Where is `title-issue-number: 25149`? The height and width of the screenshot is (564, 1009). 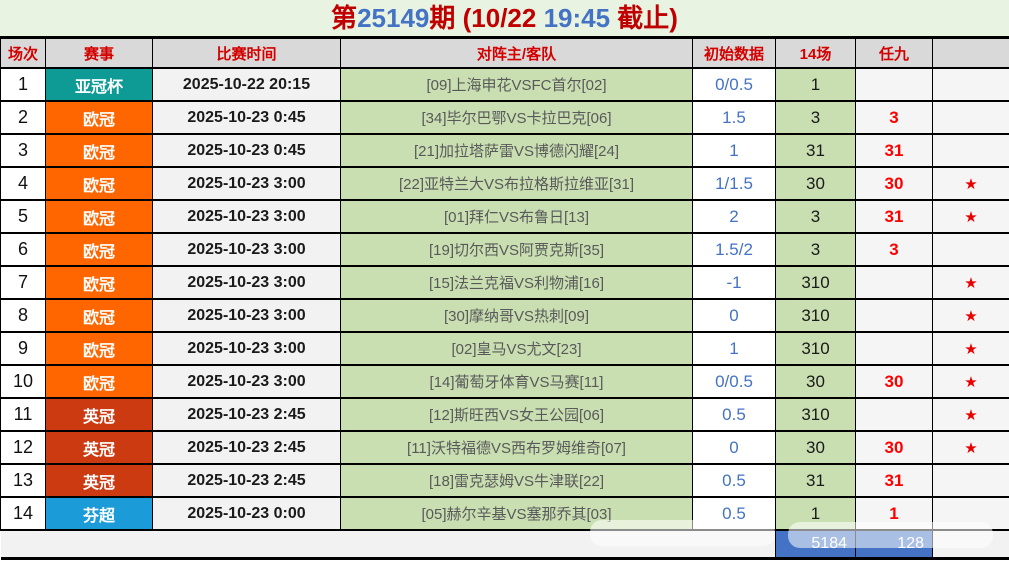 title-issue-number: 25149 is located at coordinates (393, 18).